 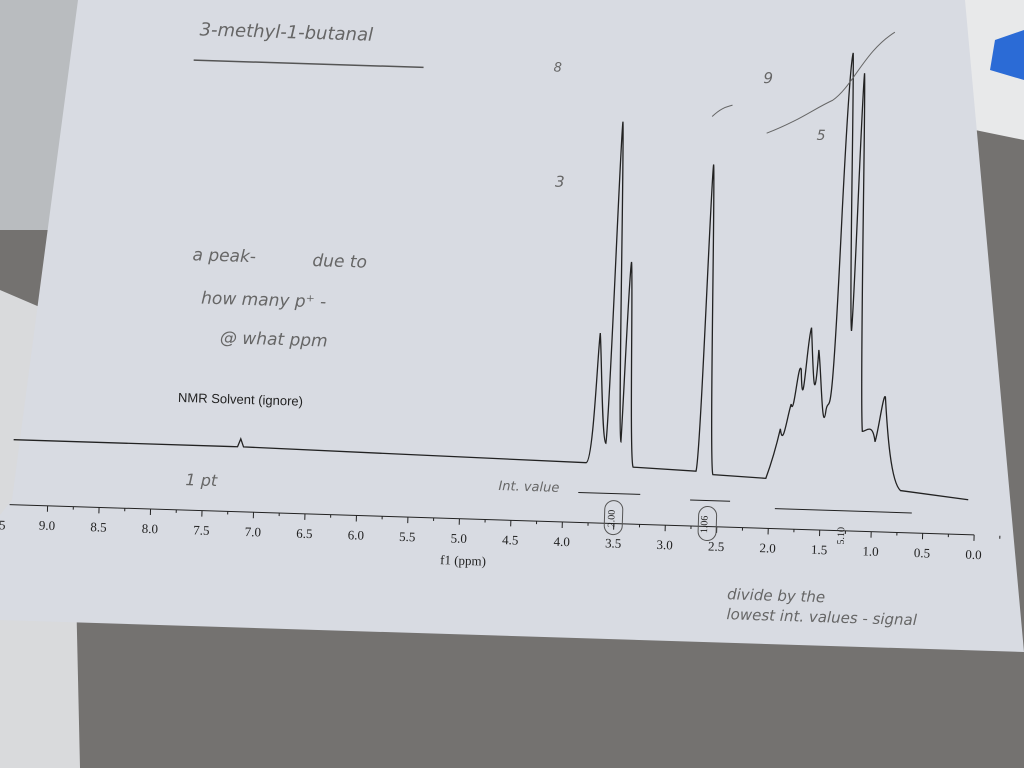 I want to click on x-tick-label: 2.0, so click(x=767, y=548).